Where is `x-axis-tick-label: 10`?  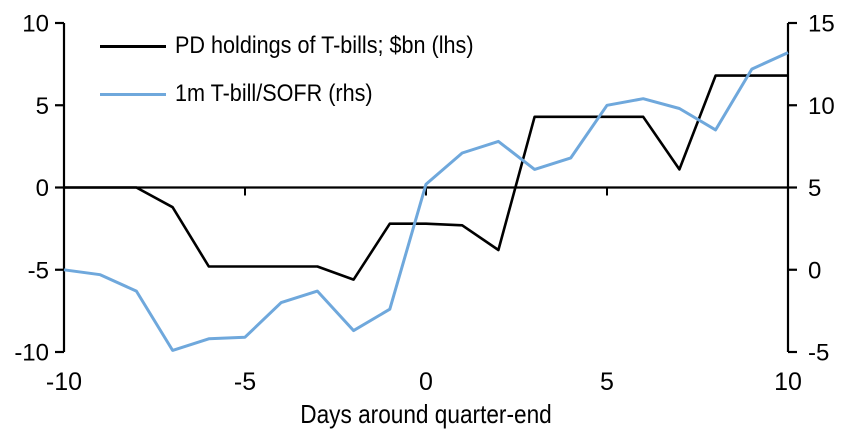 x-axis-tick-label: 10 is located at coordinates (788, 382).